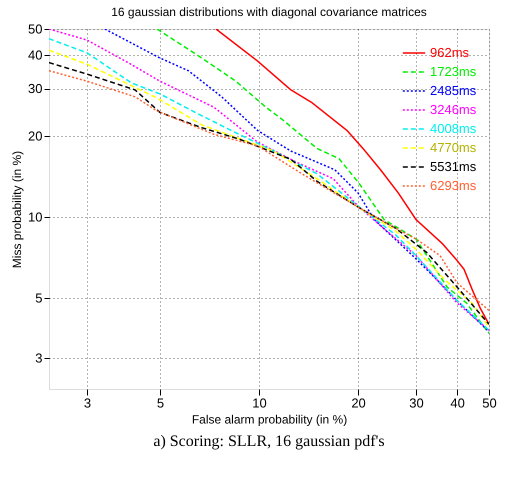 This screenshot has width=527, height=483. What do you see at coordinates (489, 403) in the screenshot?
I see `x-tick-label: 50` at bounding box center [489, 403].